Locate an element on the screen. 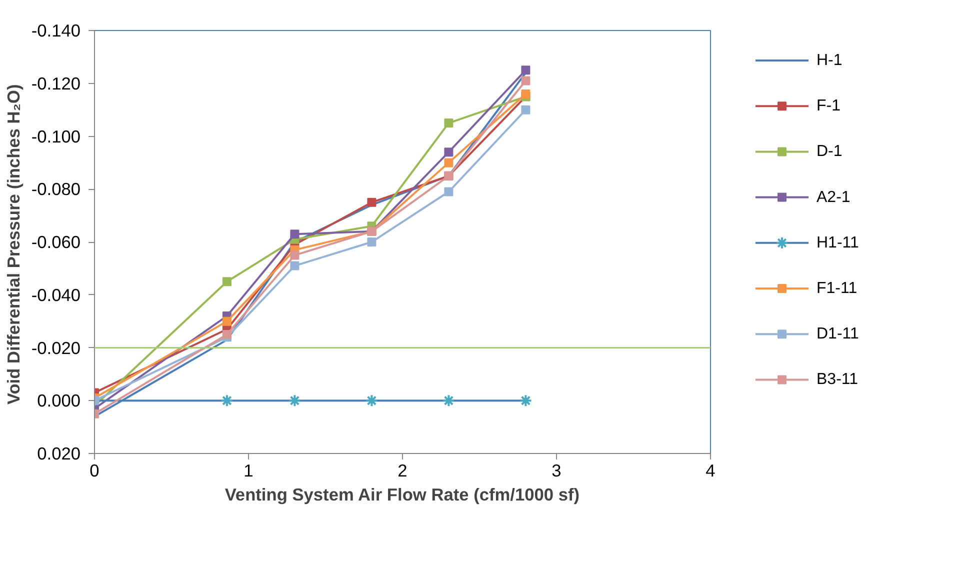 This screenshot has width=974, height=579. legend-label: H1-11 is located at coordinates (837, 243).